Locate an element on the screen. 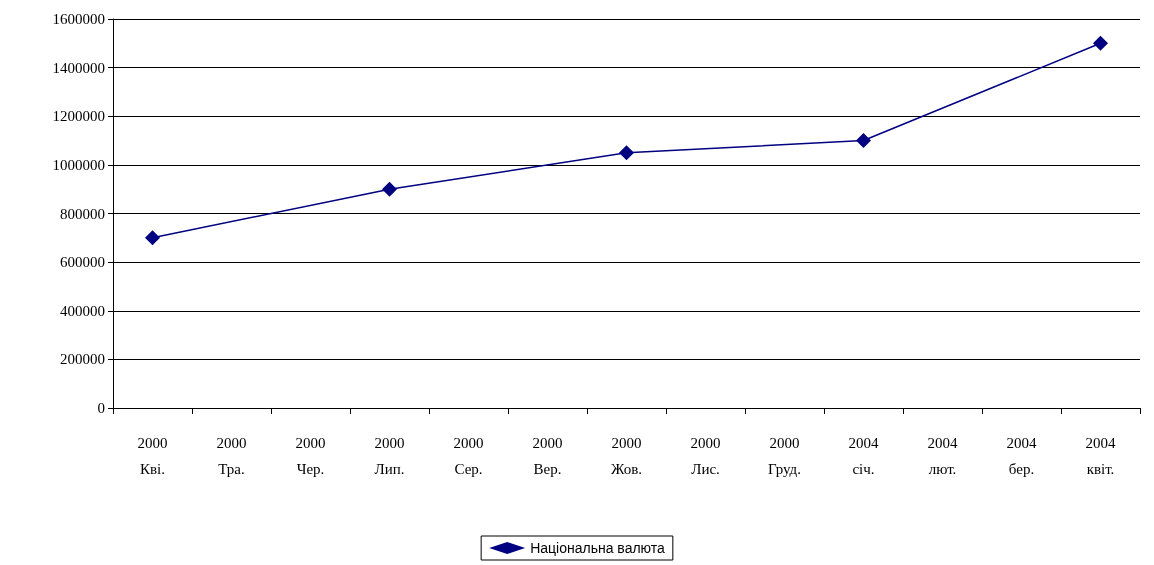 Image resolution: width=1154 pixels, height=565 pixels. x-tick-label: 2000 Лис. is located at coordinates (705, 456).